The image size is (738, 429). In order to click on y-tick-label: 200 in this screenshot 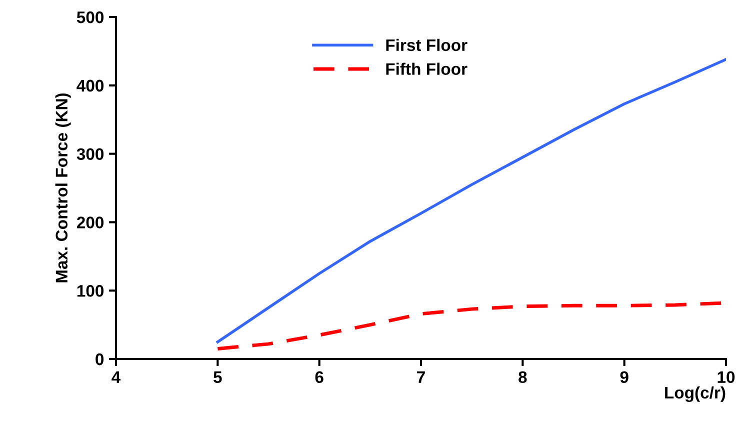, I will do `click(90, 222)`.